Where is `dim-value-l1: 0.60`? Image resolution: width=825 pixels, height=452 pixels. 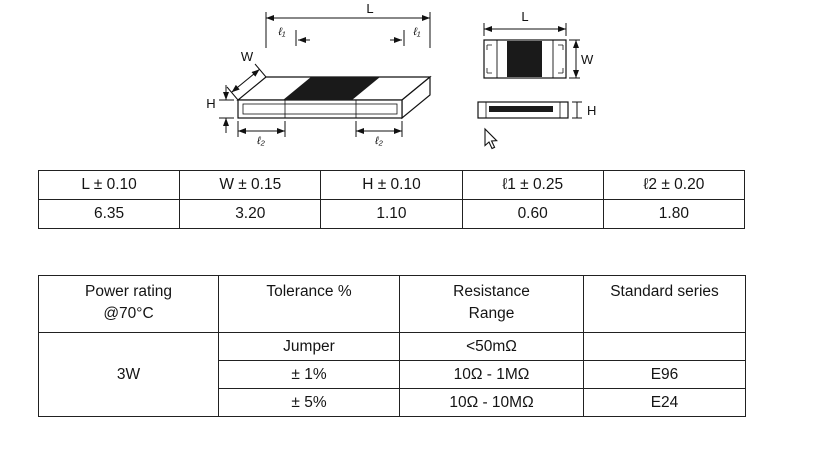
dim-value-l1: 0.60 is located at coordinates (532, 214).